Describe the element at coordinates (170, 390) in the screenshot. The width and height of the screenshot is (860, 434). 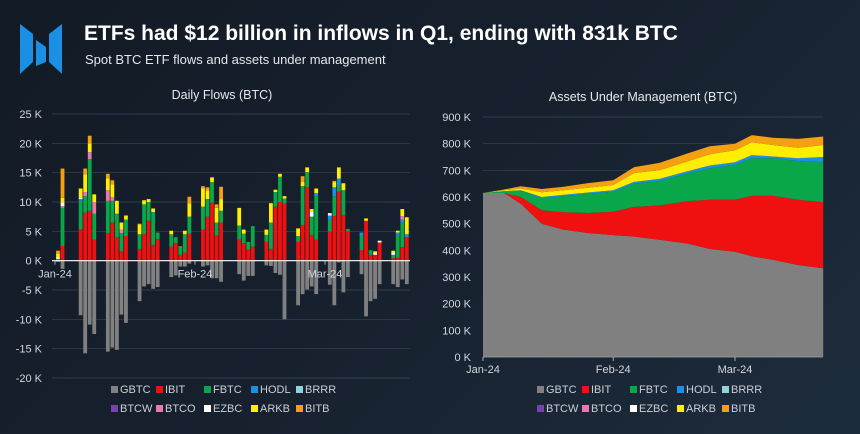
I see `legend-item-ibit: IBIT` at that location.